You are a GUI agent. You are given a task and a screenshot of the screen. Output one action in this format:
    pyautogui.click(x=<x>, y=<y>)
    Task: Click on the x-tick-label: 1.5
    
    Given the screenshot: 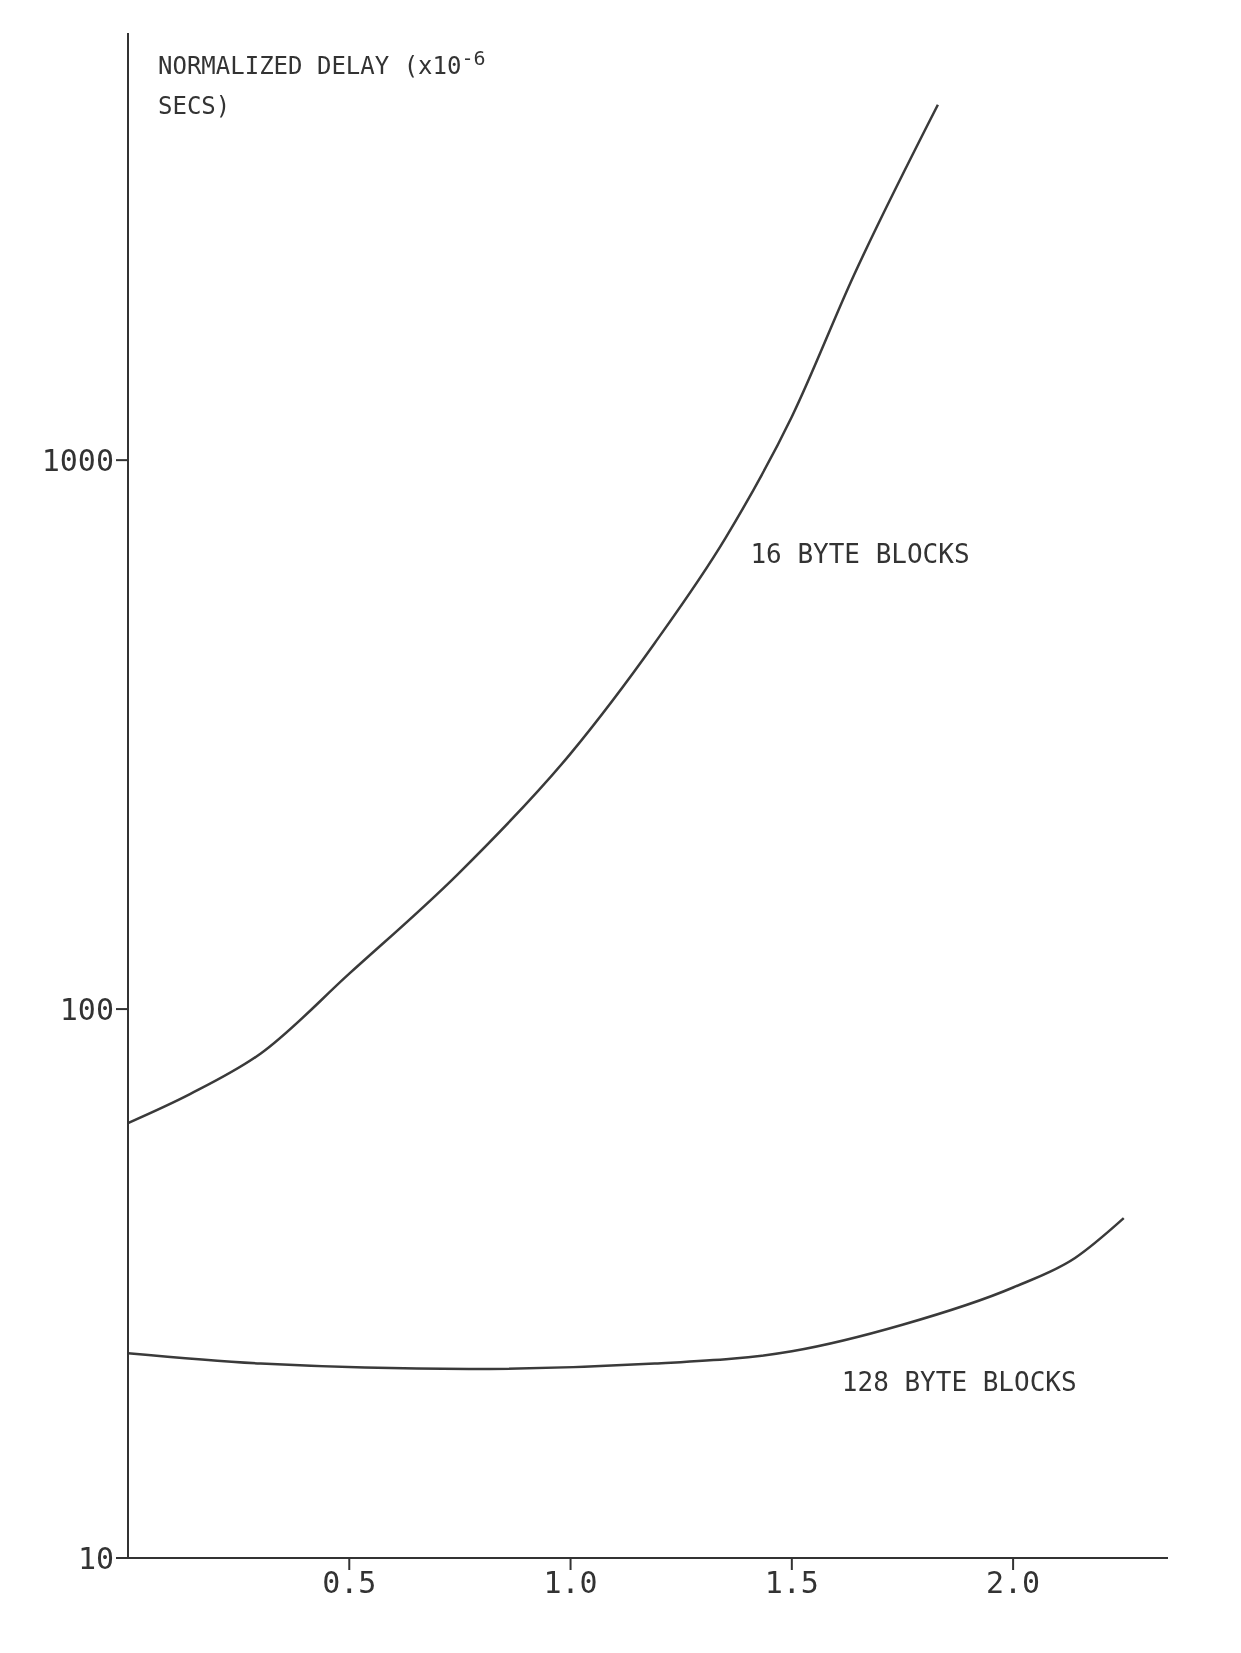 What is the action you would take?
    pyautogui.click(x=791, y=1583)
    